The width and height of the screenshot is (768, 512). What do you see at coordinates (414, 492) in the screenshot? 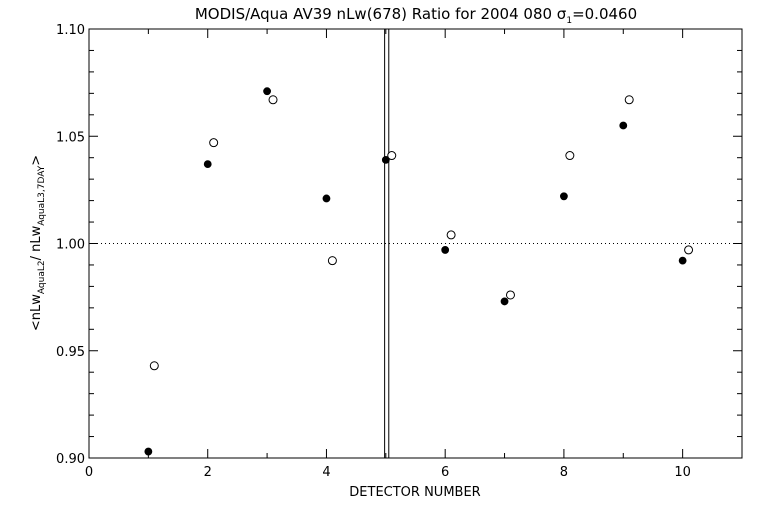
I see `x-axis-label: DETECTOR NUMBER` at bounding box center [414, 492].